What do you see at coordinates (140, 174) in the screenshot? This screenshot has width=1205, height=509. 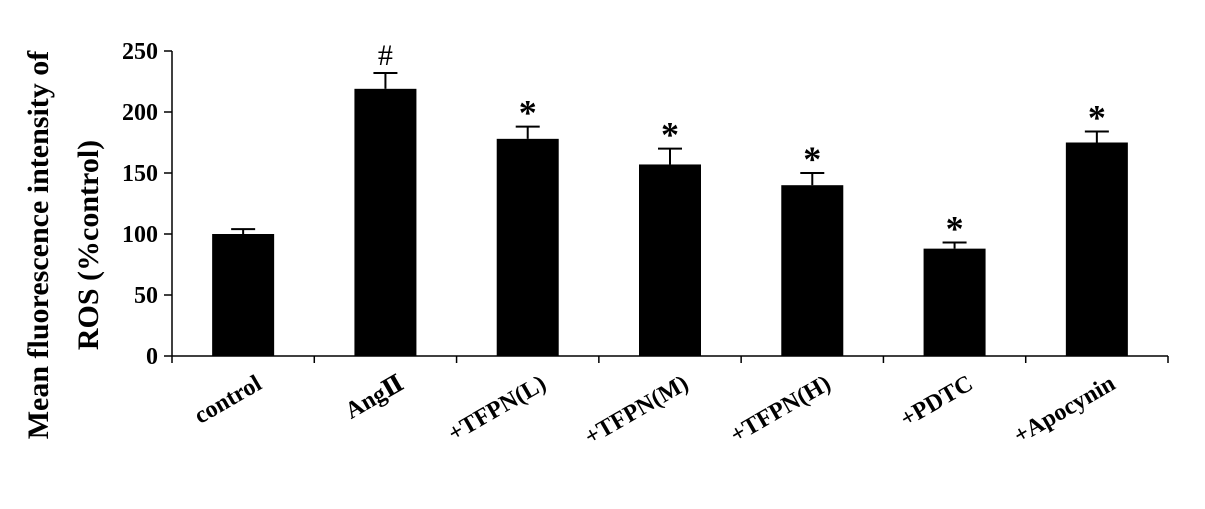 I see `y-tick-label: 150` at bounding box center [140, 174].